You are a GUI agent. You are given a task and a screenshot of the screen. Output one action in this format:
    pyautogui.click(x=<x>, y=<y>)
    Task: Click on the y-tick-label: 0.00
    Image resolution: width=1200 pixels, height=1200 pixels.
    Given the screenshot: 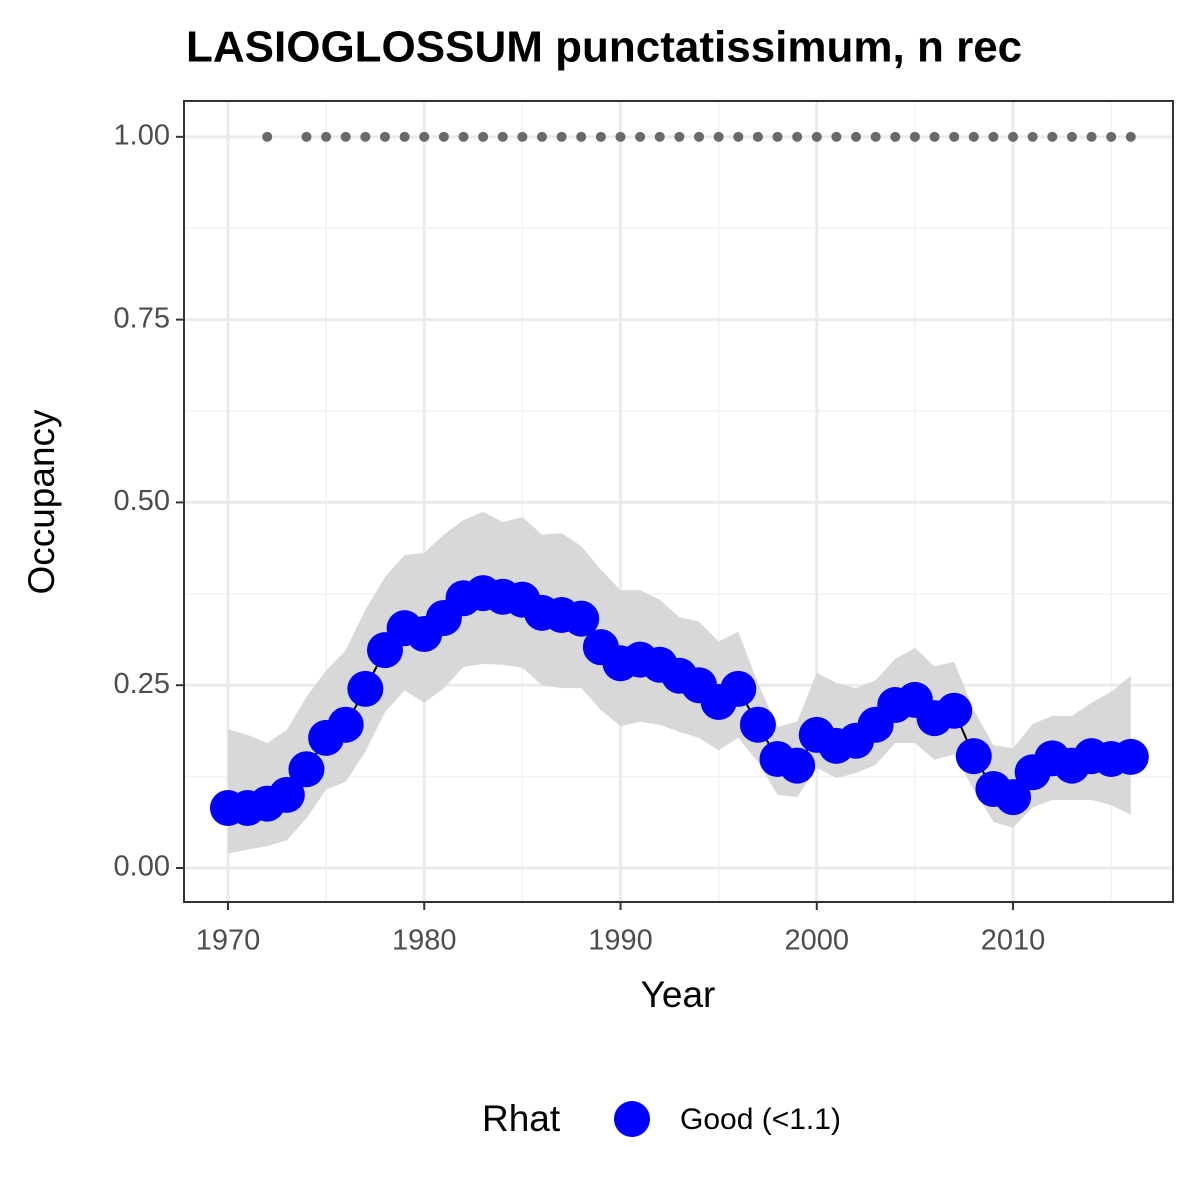 What is the action you would take?
    pyautogui.click(x=142, y=867)
    